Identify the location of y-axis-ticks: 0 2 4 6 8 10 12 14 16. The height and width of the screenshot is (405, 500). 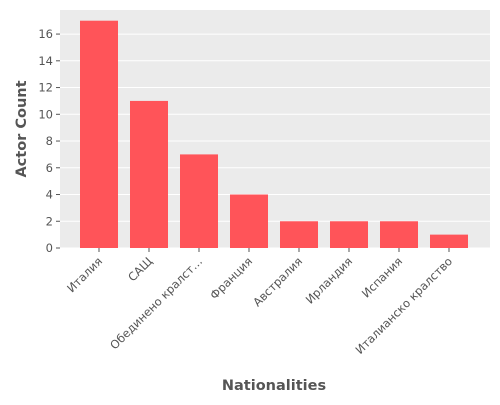
(49, 141).